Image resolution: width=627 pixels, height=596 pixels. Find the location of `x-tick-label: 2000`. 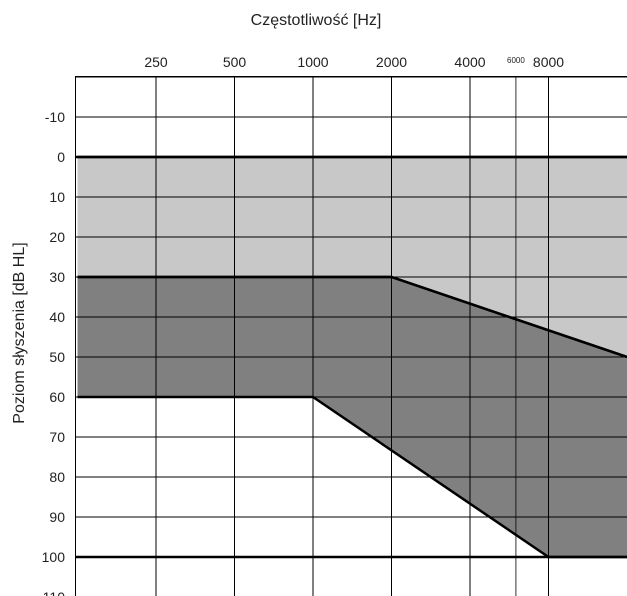

x-tick-label: 2000 is located at coordinates (391, 62).